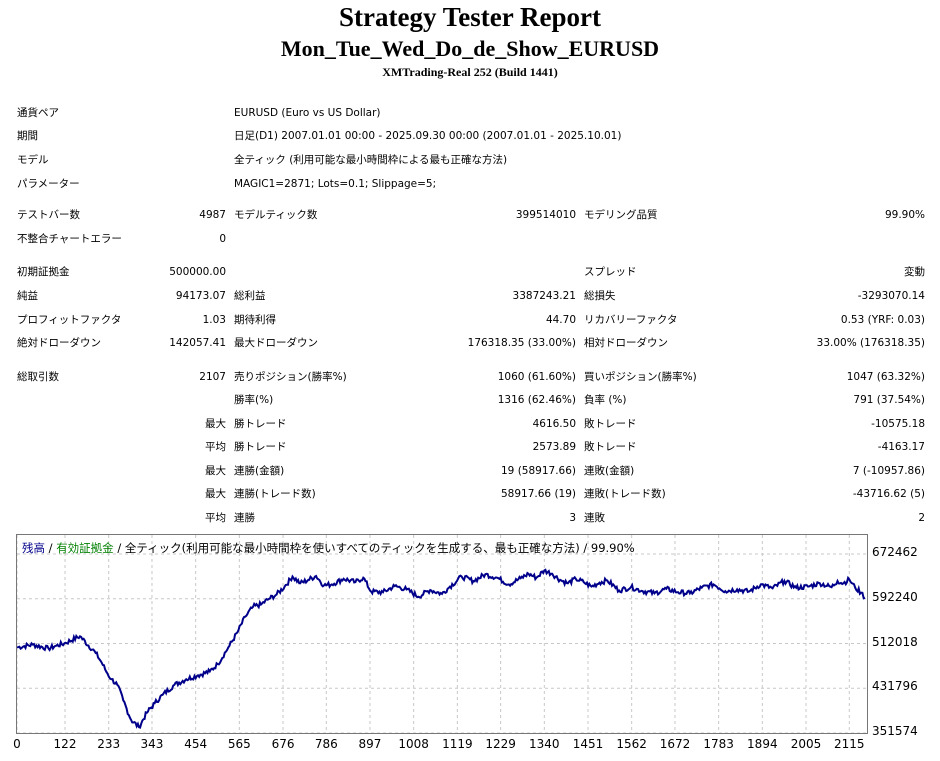 The width and height of the screenshot is (940, 761). Describe the element at coordinates (895, 731) in the screenshot. I see `y-tick-label: 351574` at that location.